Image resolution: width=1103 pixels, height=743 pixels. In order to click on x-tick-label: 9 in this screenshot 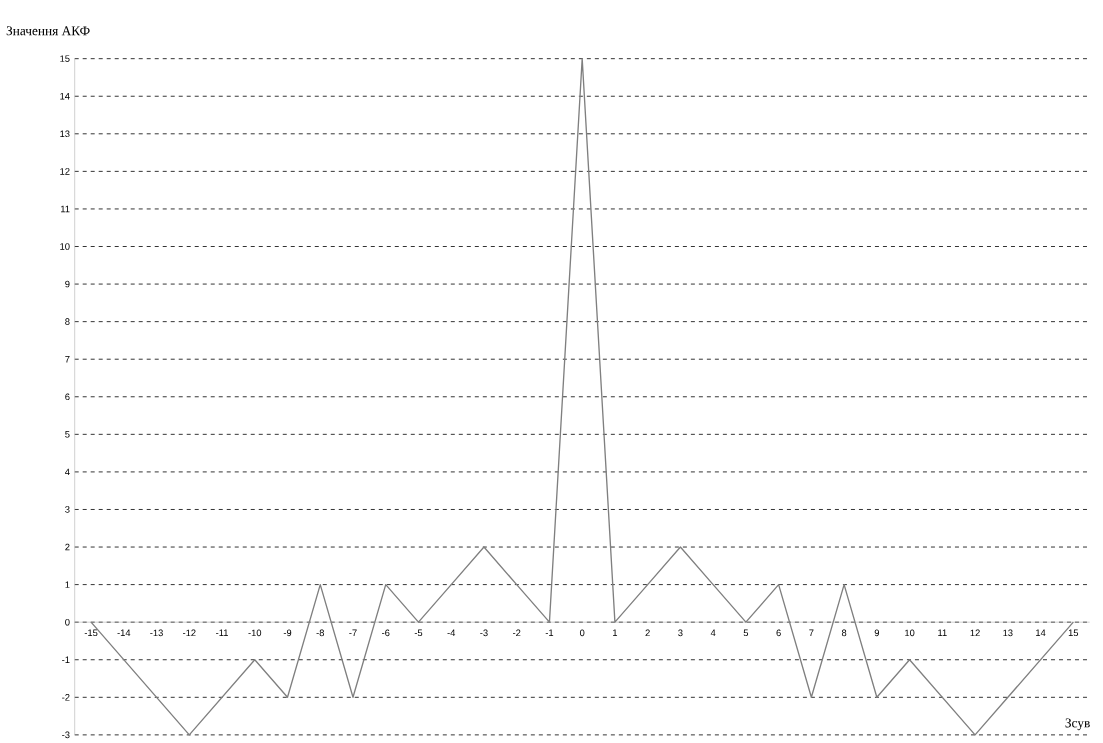, I will do `click(876, 633)`.